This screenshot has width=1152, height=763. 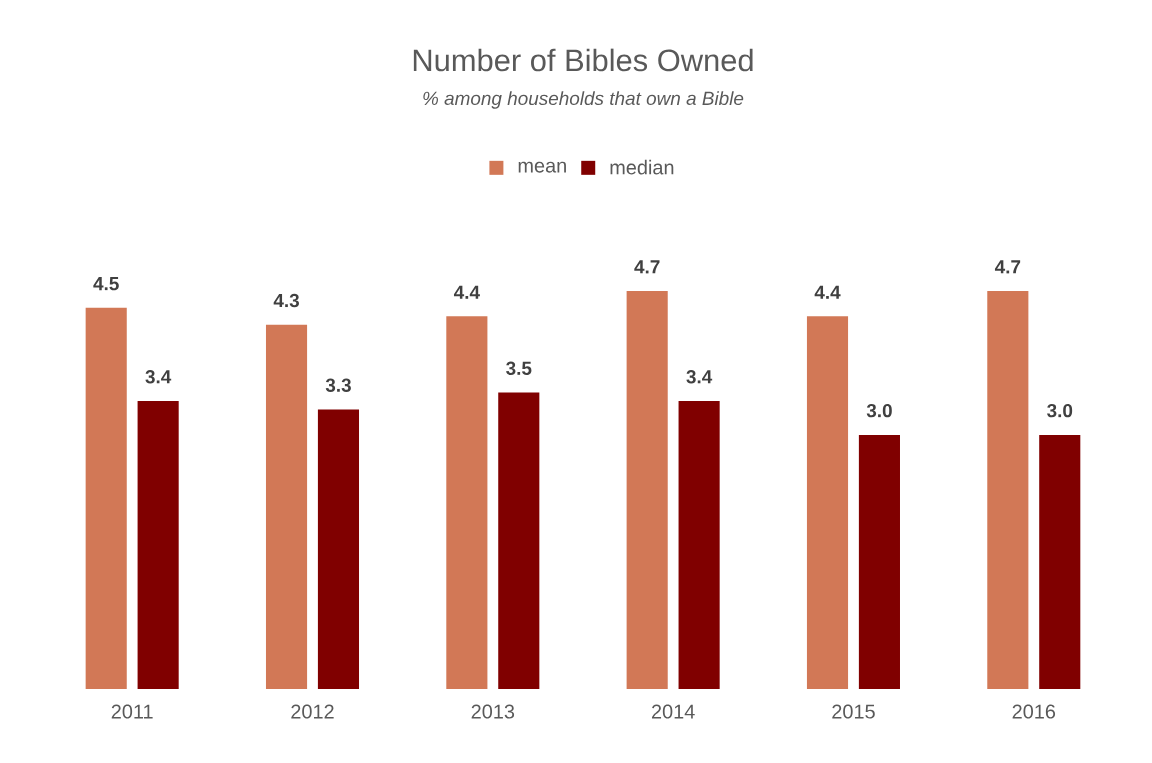 I want to click on data-label: 3.5, so click(x=519, y=368).